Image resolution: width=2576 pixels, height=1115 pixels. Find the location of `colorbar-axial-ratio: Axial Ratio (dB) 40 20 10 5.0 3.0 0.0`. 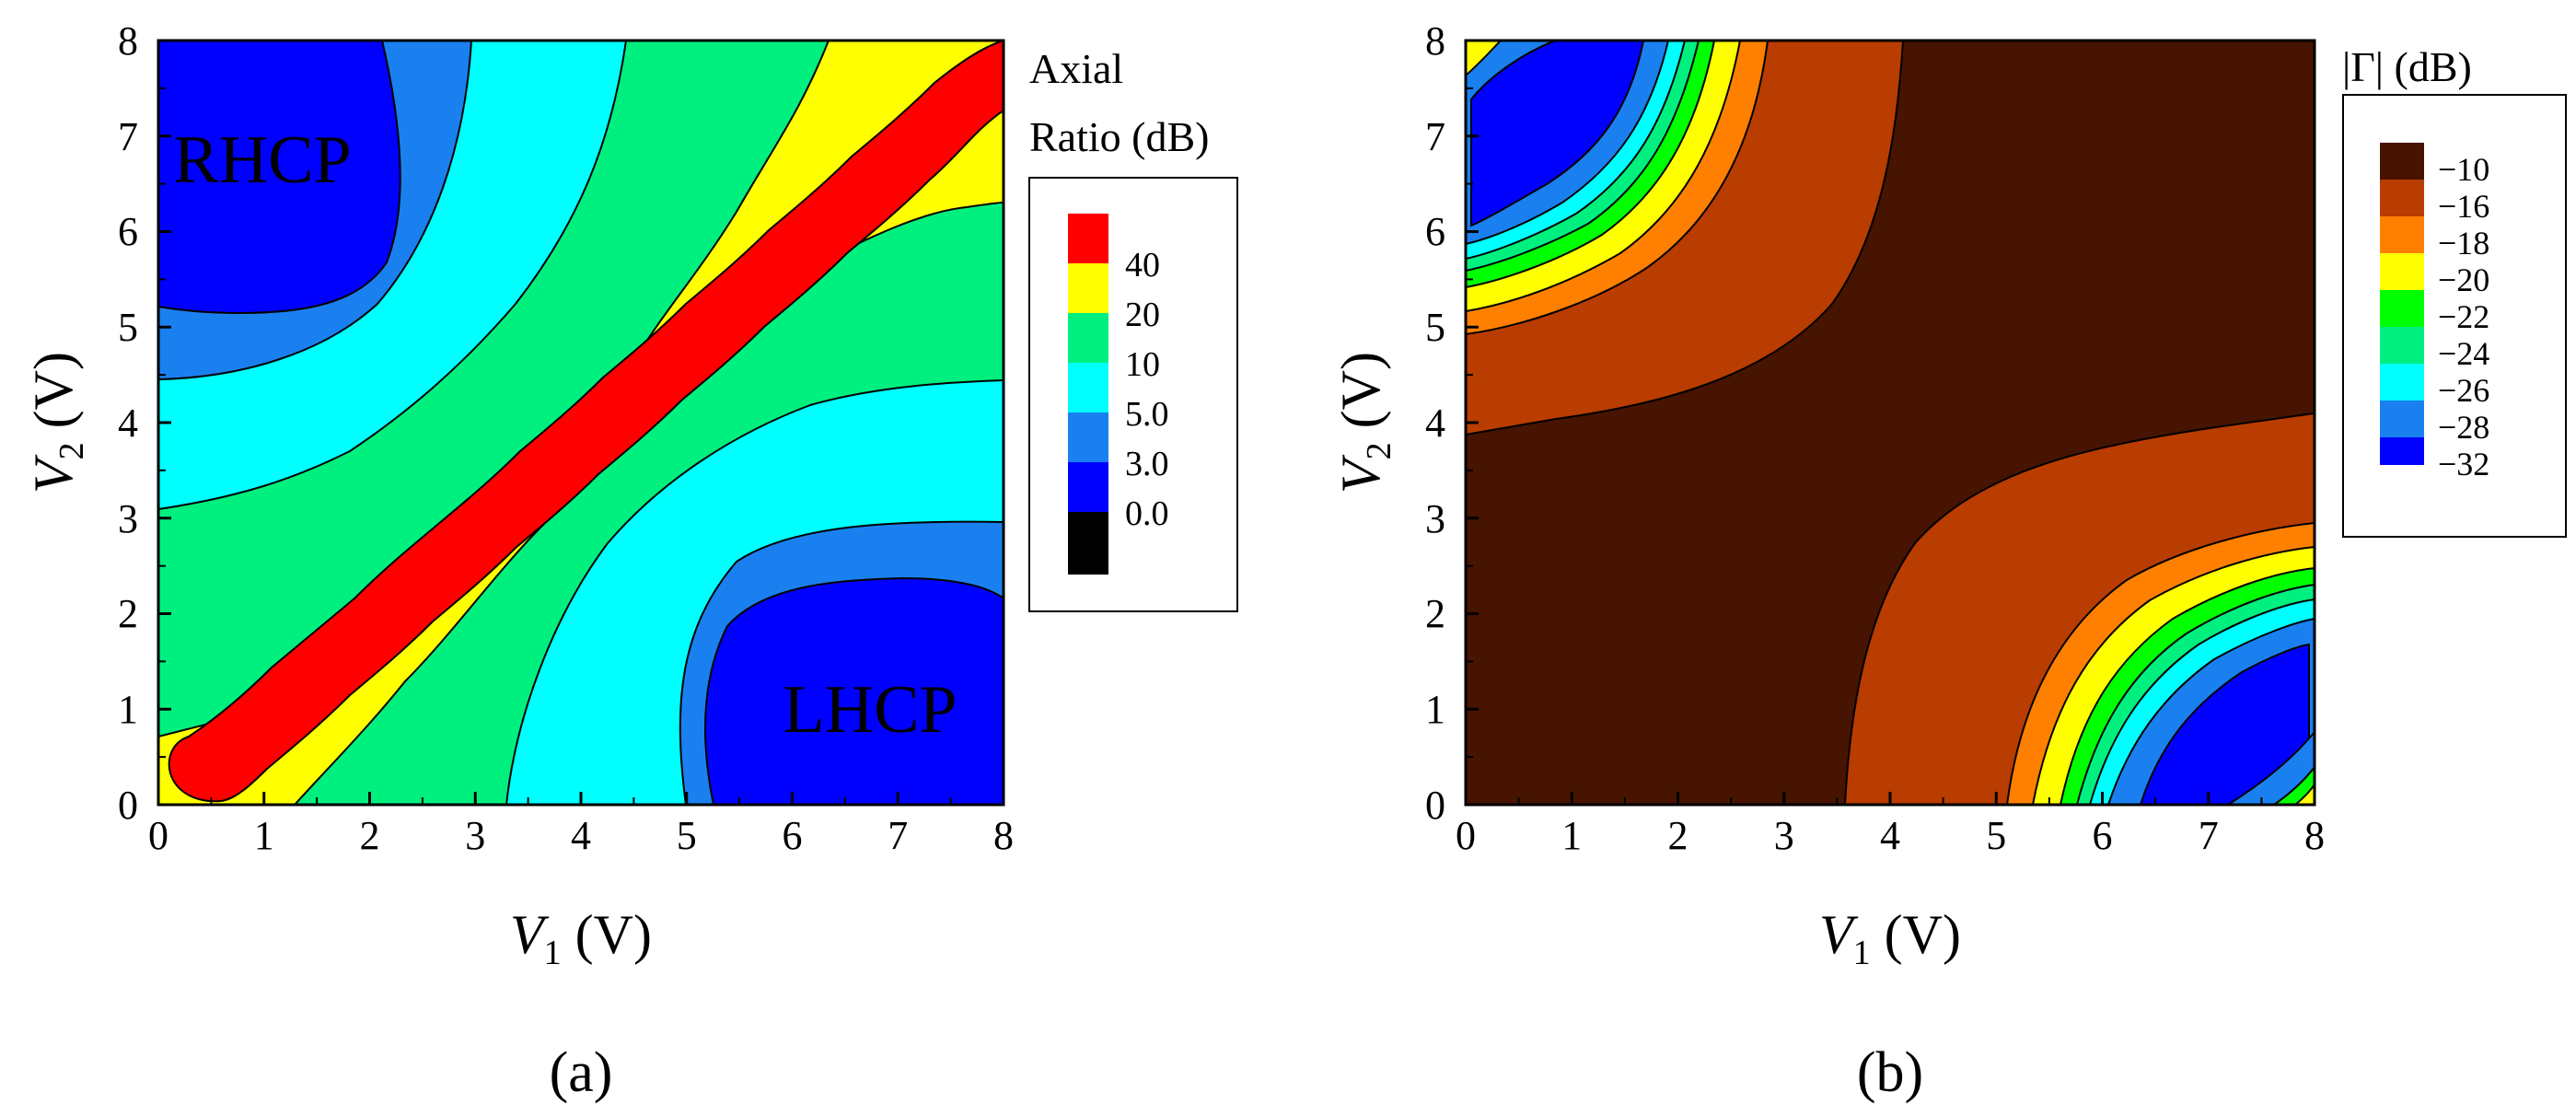

colorbar-axial-ratio: Axial Ratio (dB) 40 20 10 5.0 3.0 0.0 is located at coordinates (1133, 328).